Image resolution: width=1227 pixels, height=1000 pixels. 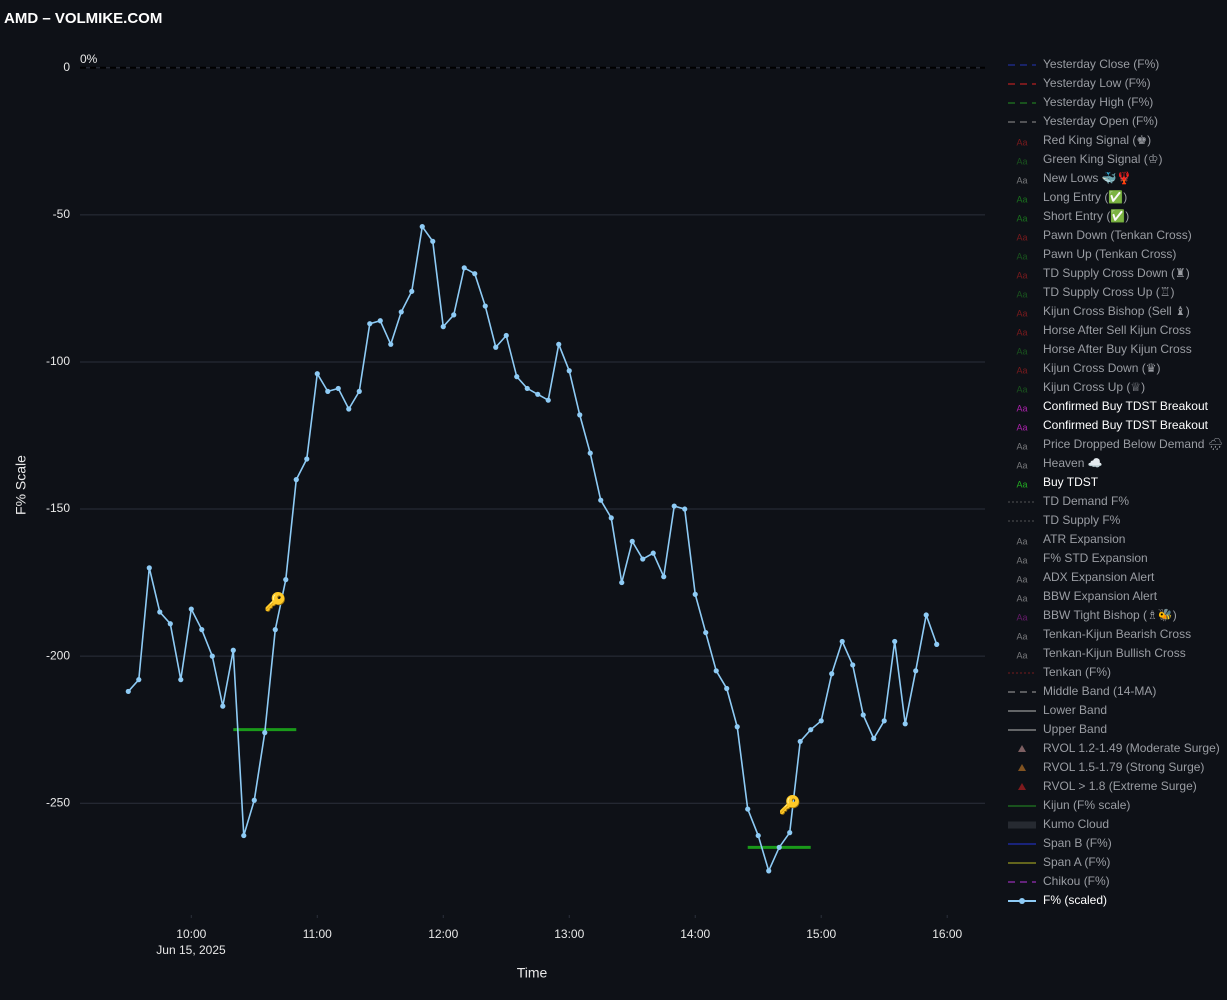 I want to click on x-tick-label: 11:00, so click(x=317, y=934).